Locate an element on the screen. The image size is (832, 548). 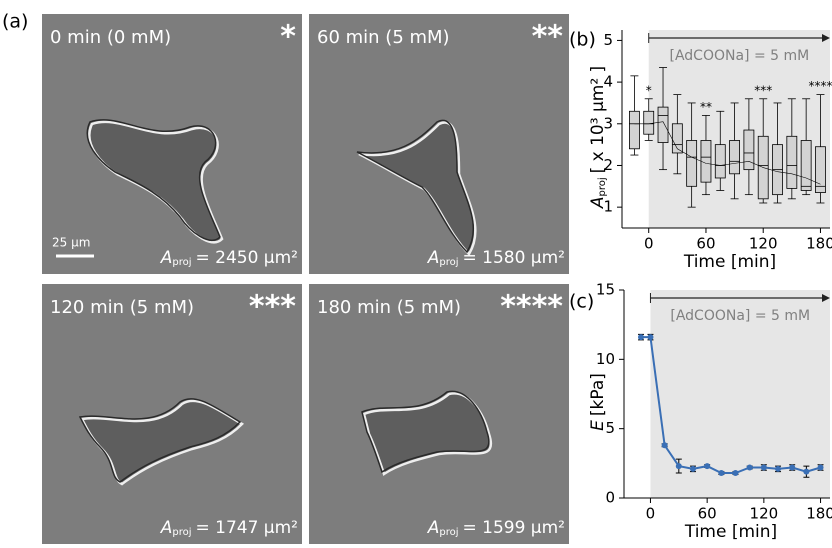
y-tick-label: 10 is located at coordinates (605, 359).